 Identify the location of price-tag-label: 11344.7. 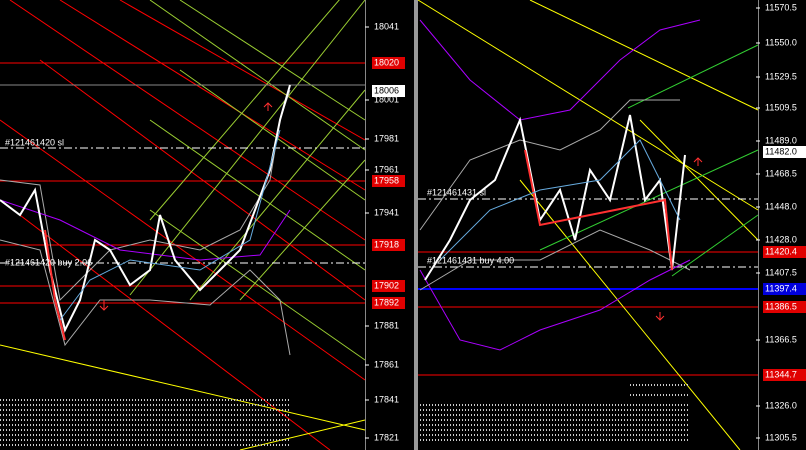
(781, 374).